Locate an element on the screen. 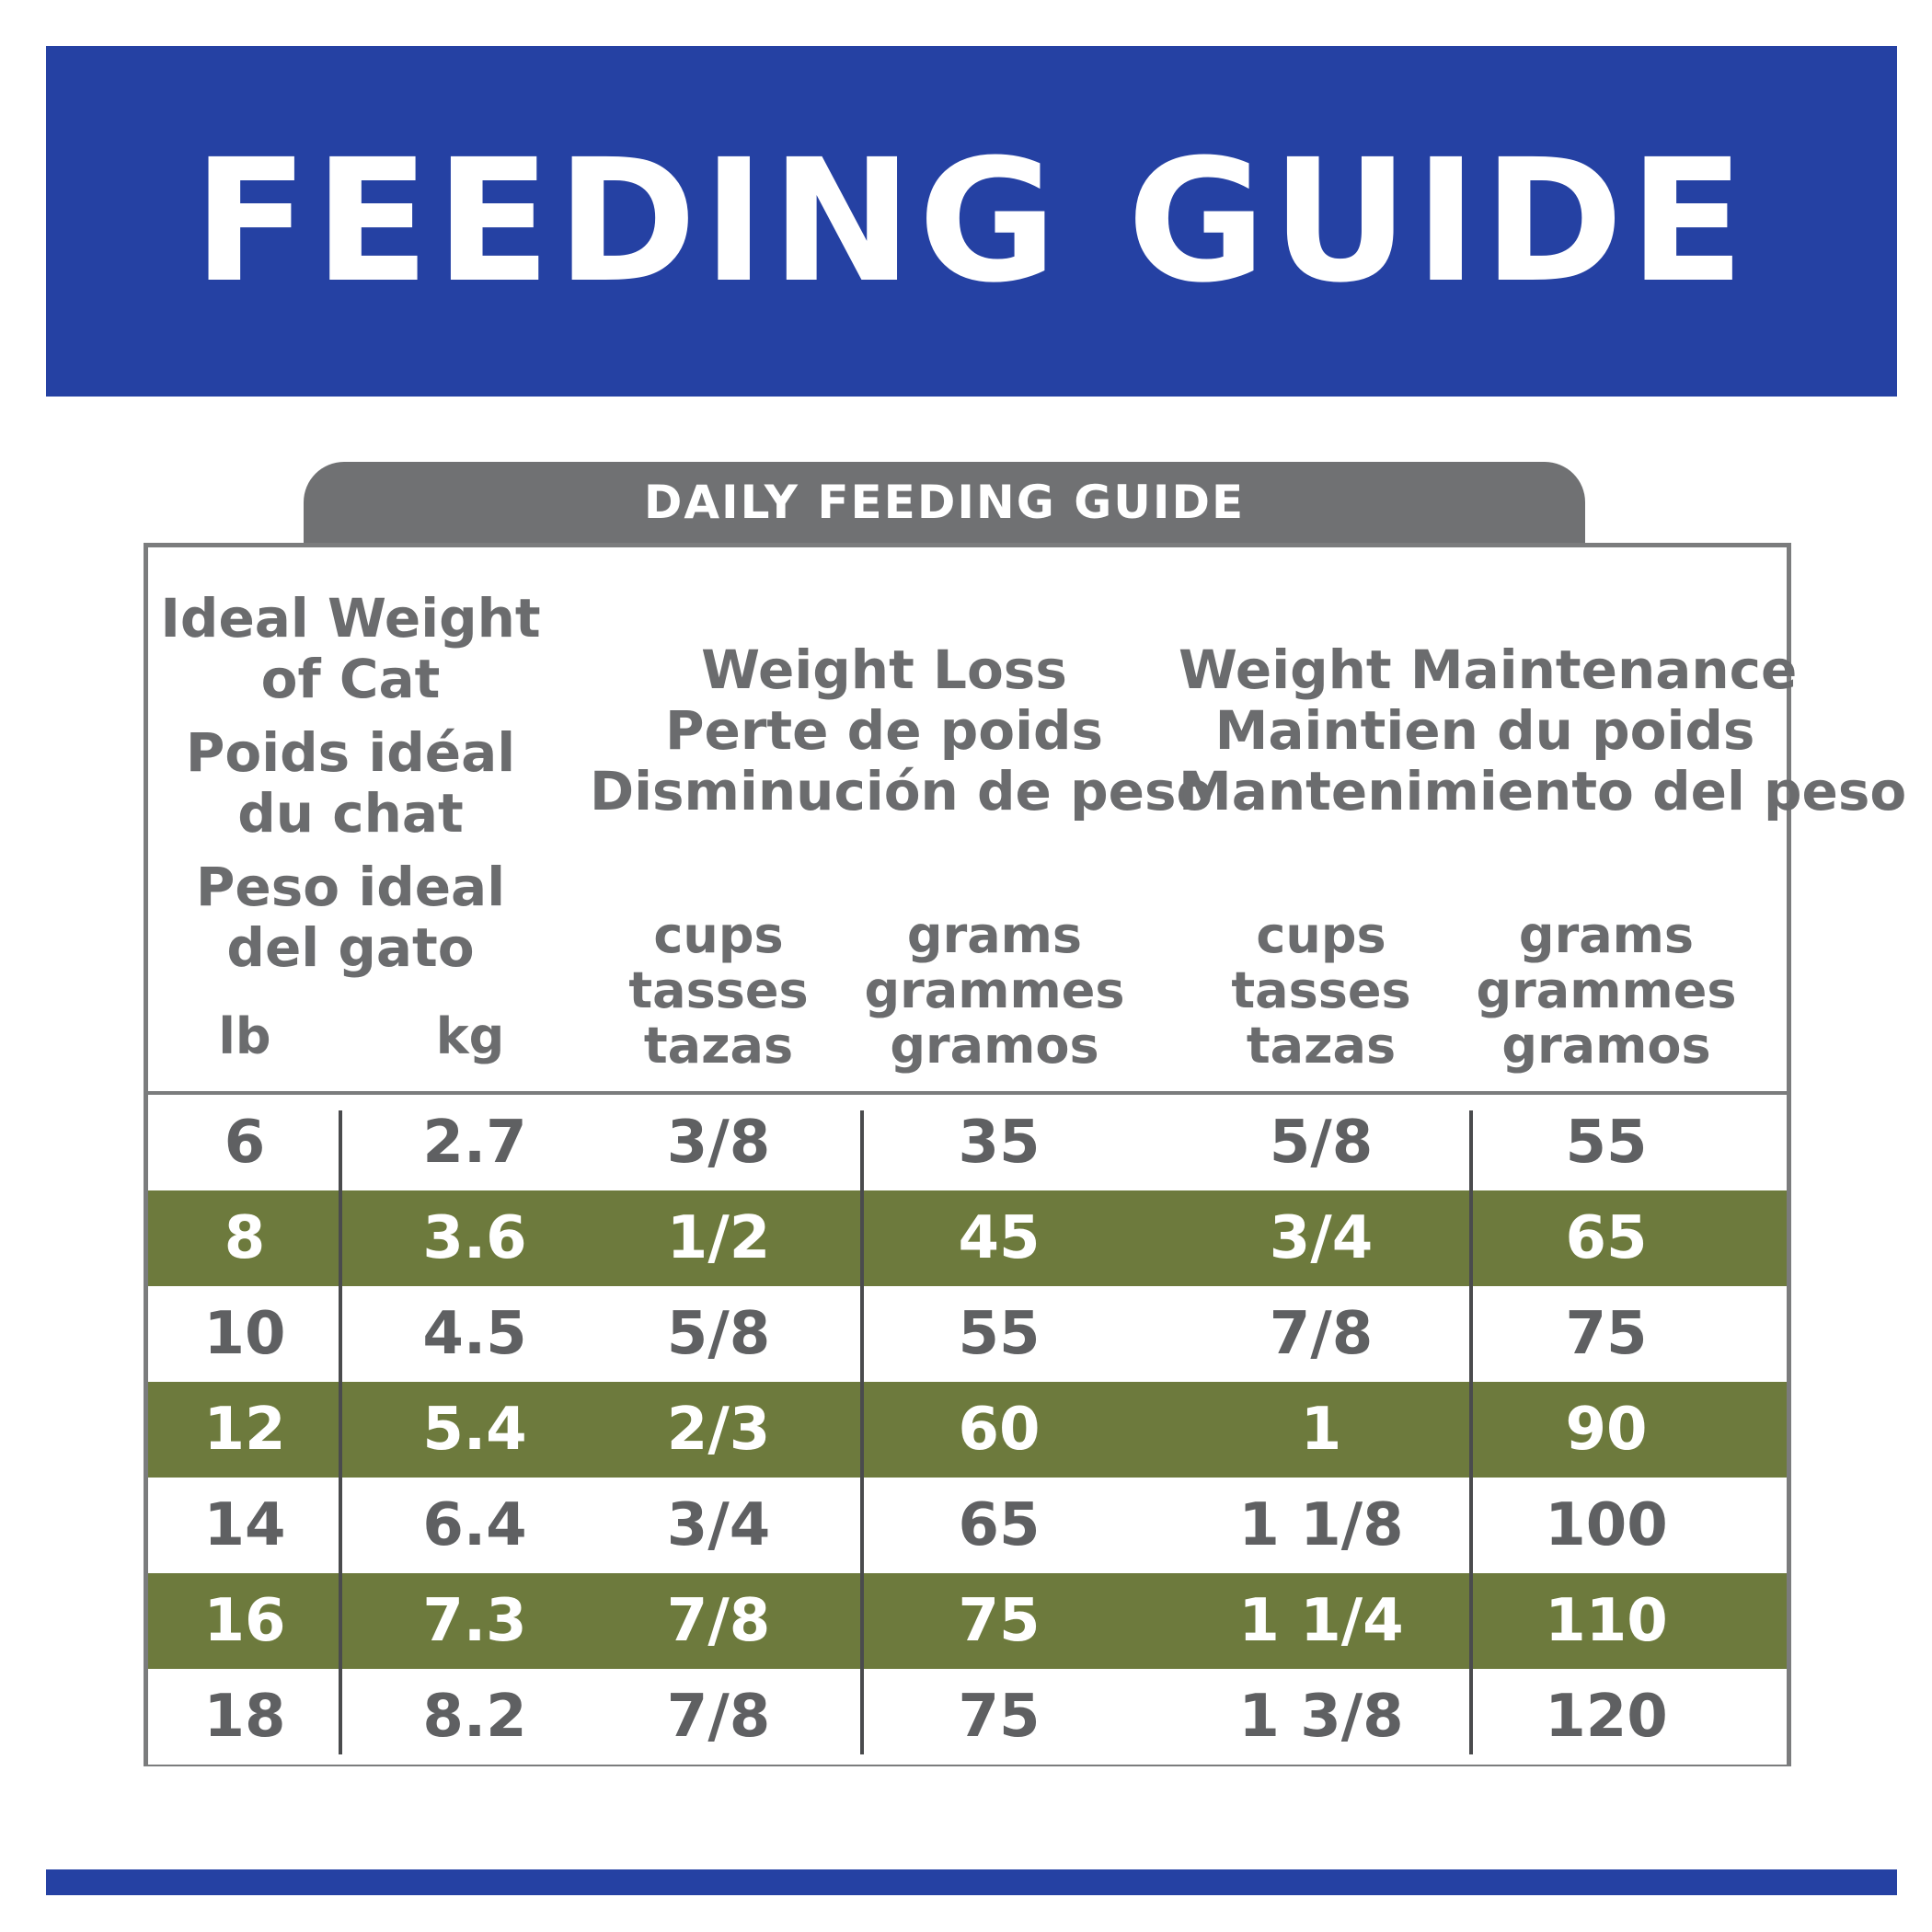  cell-maint-grams: 120 is located at coordinates (1606, 1717).